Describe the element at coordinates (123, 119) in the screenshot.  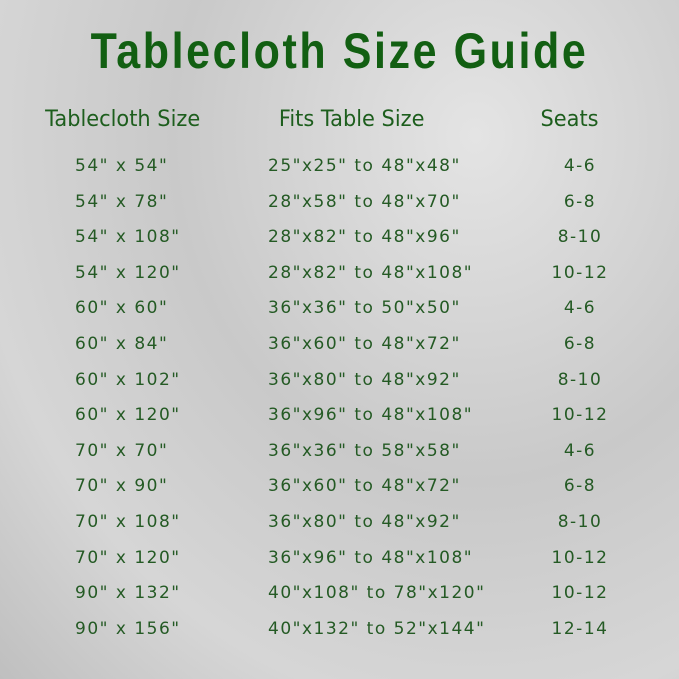
I see `header-tablecloth-size: Tablecloth Size` at that location.